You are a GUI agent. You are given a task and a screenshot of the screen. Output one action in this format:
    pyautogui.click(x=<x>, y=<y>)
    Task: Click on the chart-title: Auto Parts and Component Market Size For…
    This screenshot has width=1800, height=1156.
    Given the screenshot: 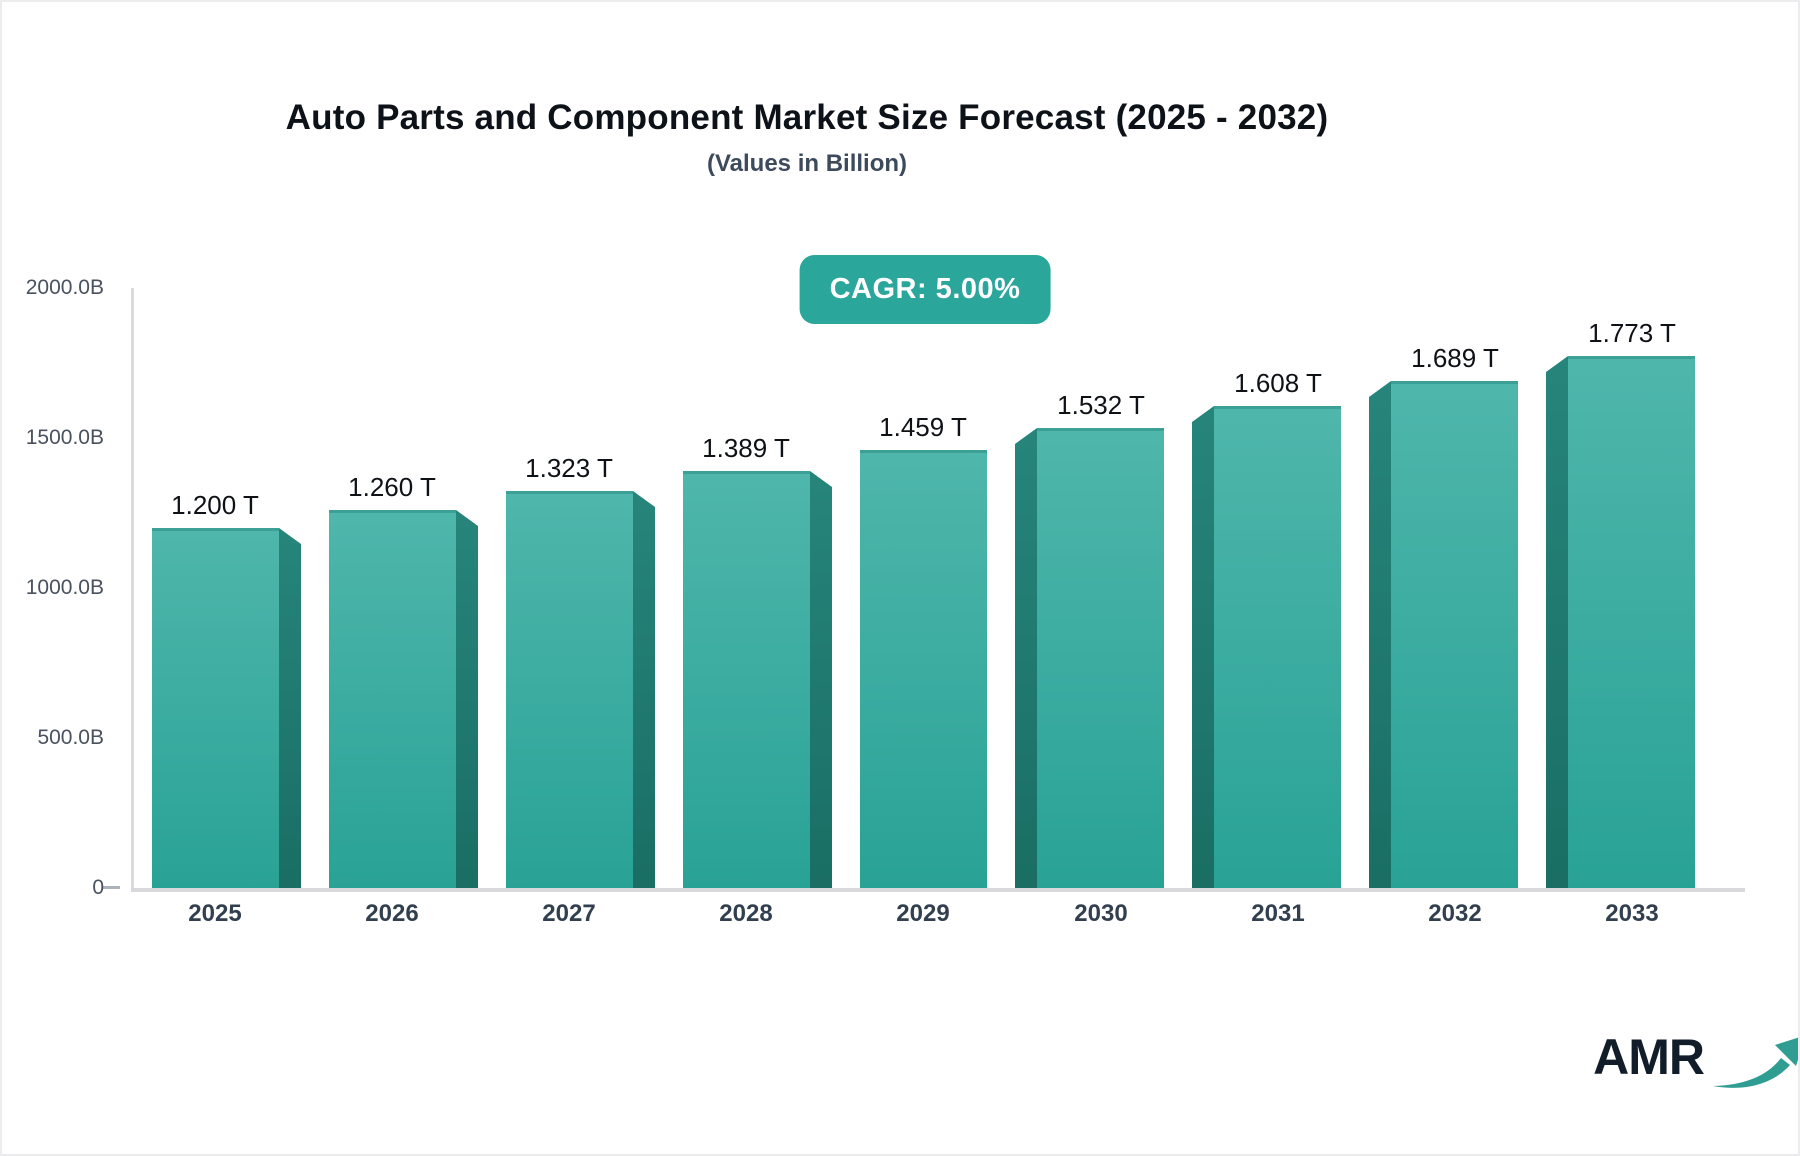 What is the action you would take?
    pyautogui.click(x=807, y=117)
    